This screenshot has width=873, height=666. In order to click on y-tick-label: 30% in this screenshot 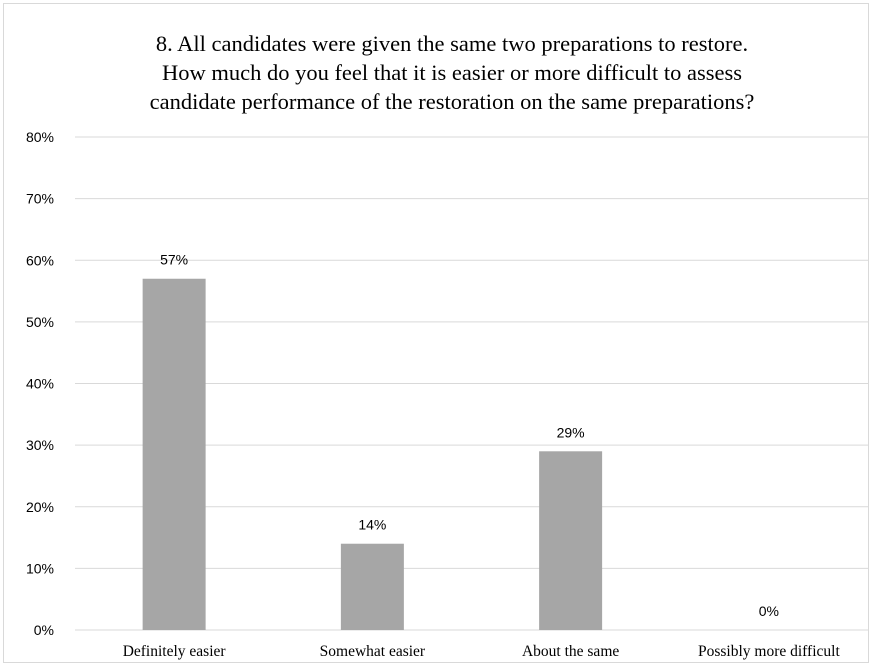, I will do `click(40, 445)`.